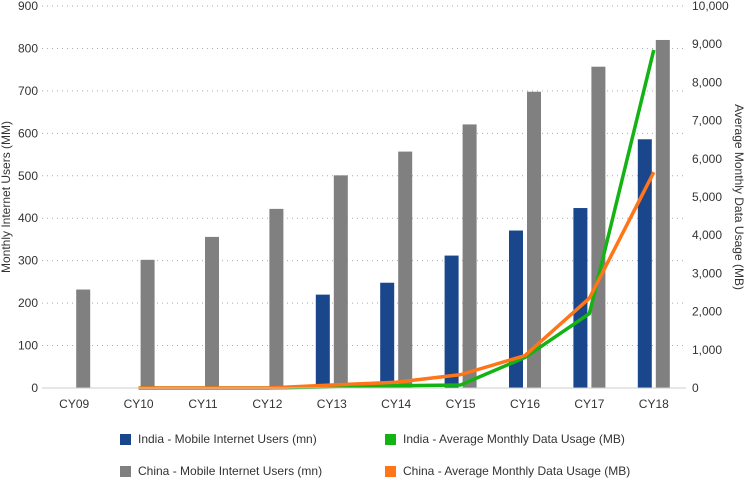 Image resolution: width=745 pixels, height=483 pixels. I want to click on y2-axis-title: Average Monthly Data Usage (MB), so click(738, 197).